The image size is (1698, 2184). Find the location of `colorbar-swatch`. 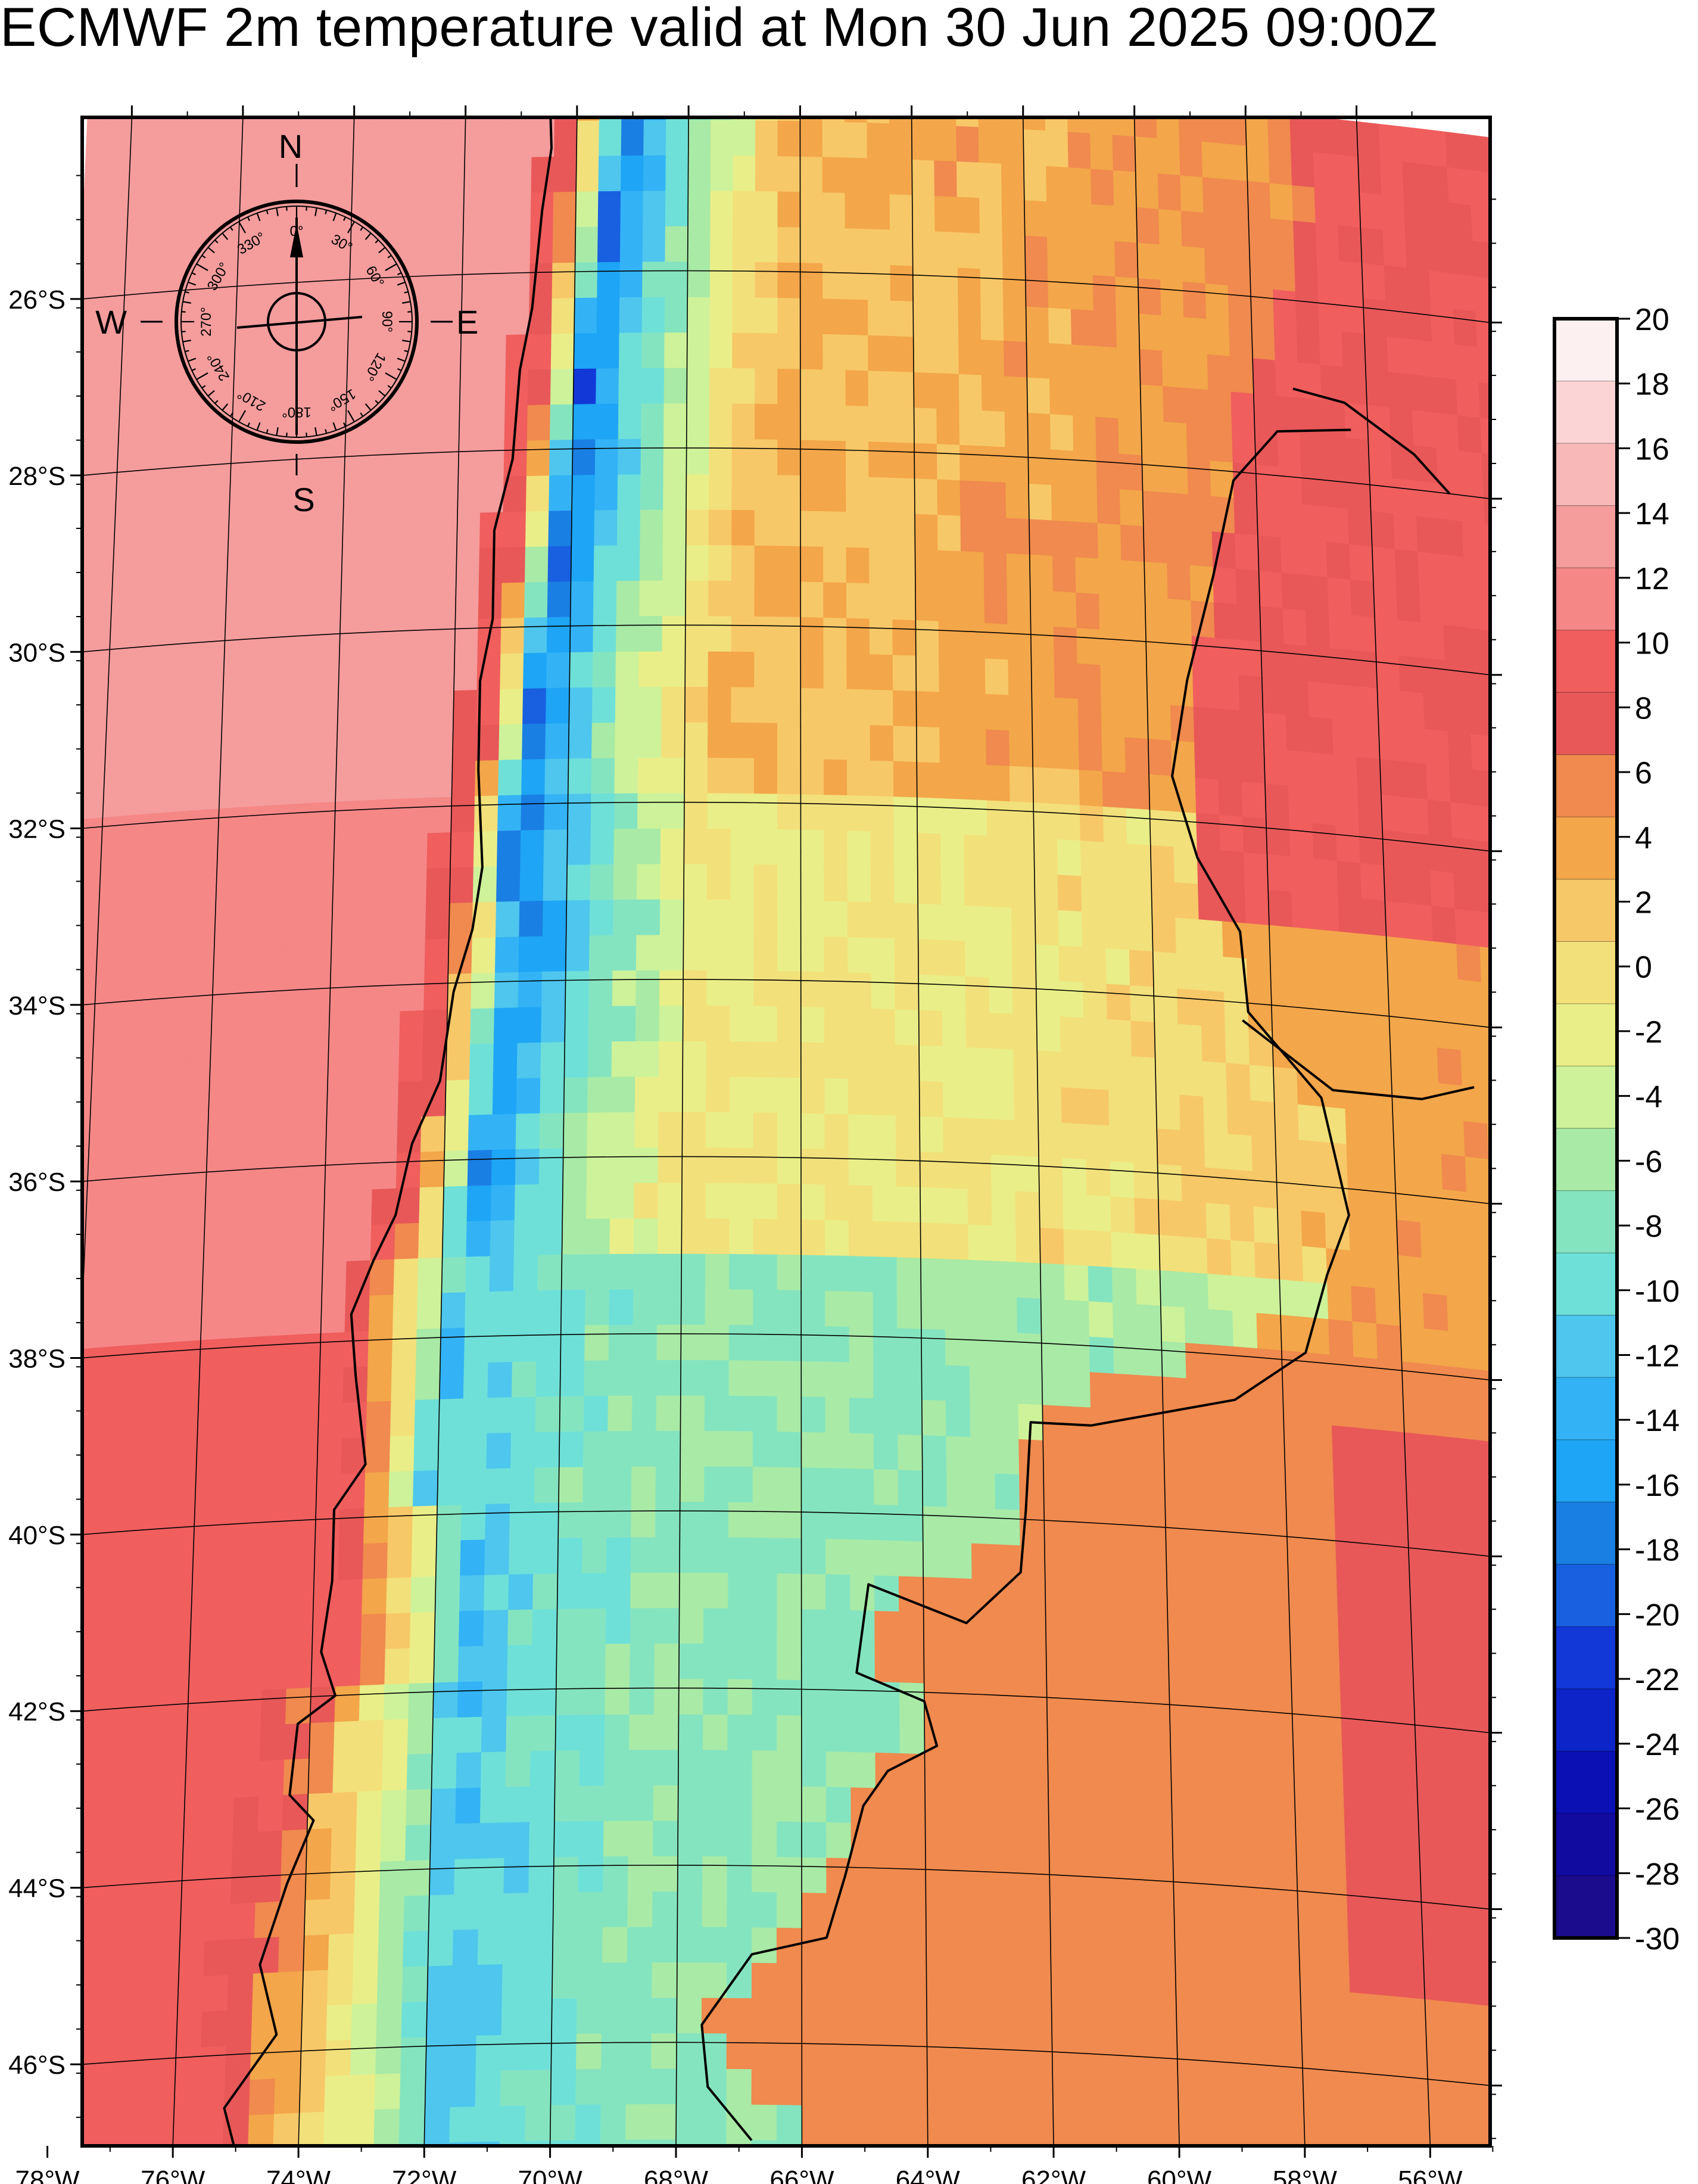

colorbar-swatch is located at coordinates (1585, 412).